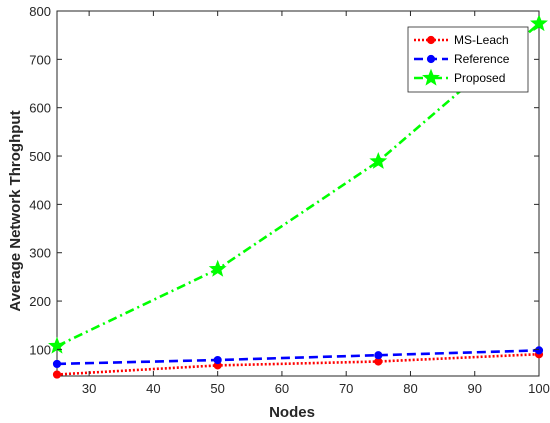 The image size is (550, 423). Describe the element at coordinates (410, 388) in the screenshot. I see `x-tick-label: 80` at that location.